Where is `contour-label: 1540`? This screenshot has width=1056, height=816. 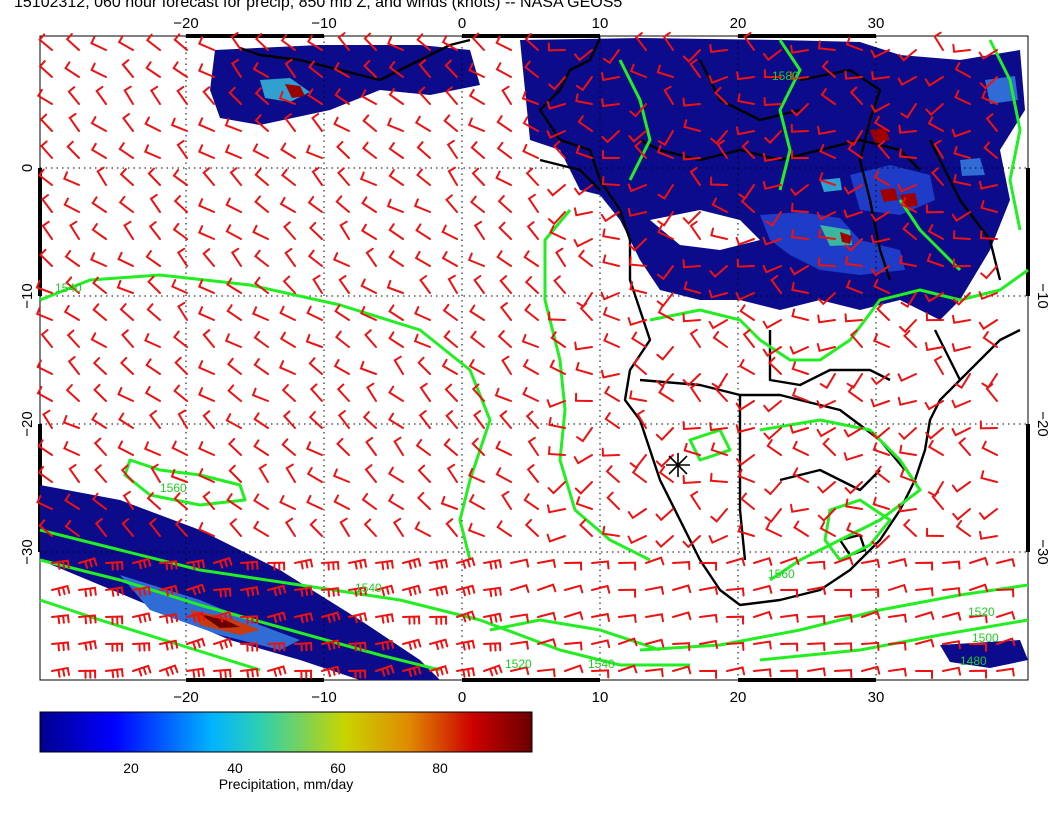 contour-label: 1540 is located at coordinates (368, 588).